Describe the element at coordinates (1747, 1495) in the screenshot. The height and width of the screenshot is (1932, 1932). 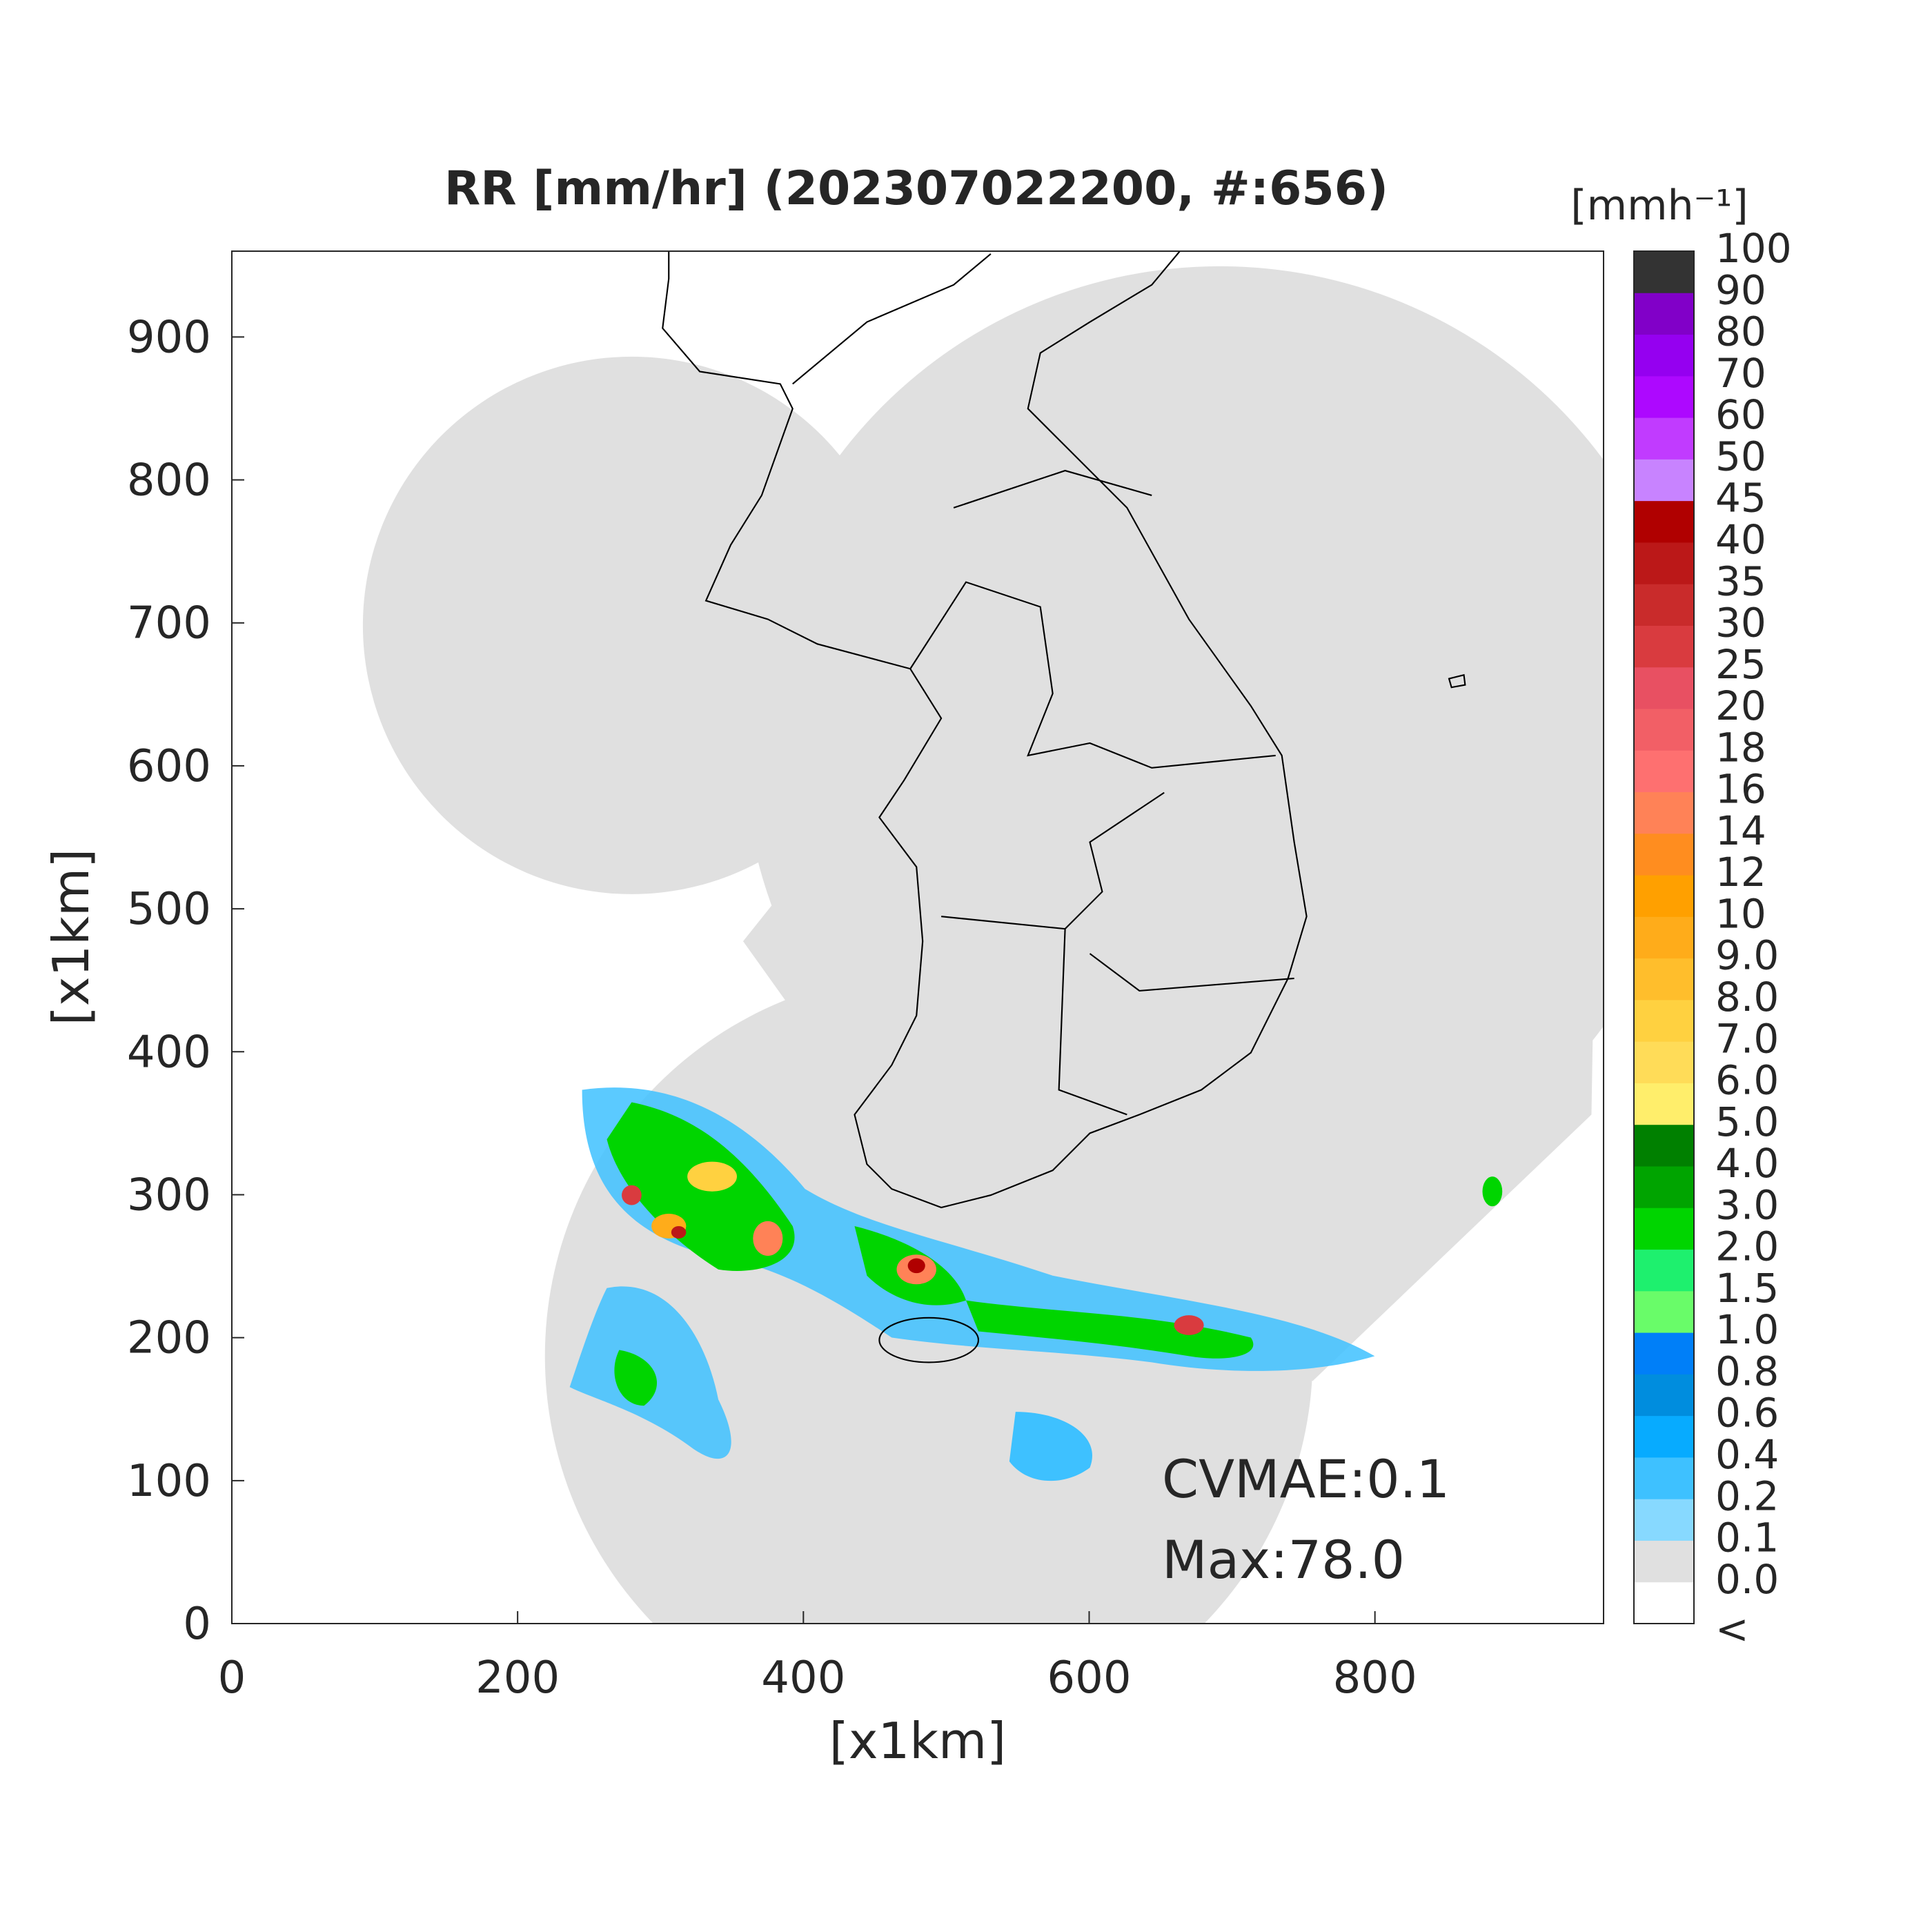
I see `colorbar-label: 0.2` at that location.